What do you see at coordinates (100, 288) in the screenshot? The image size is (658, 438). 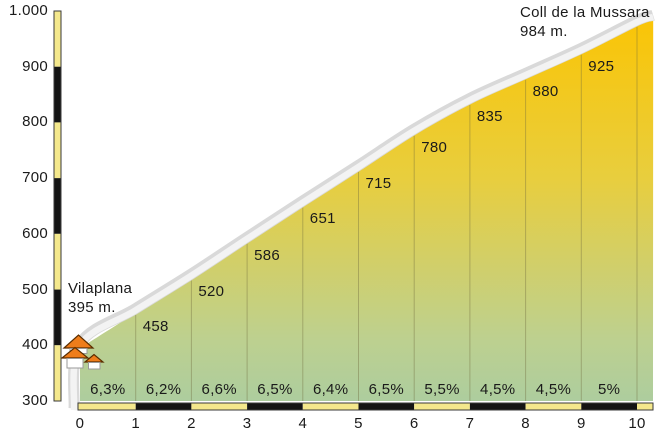 I see `start-name: Vilaplana` at bounding box center [100, 288].